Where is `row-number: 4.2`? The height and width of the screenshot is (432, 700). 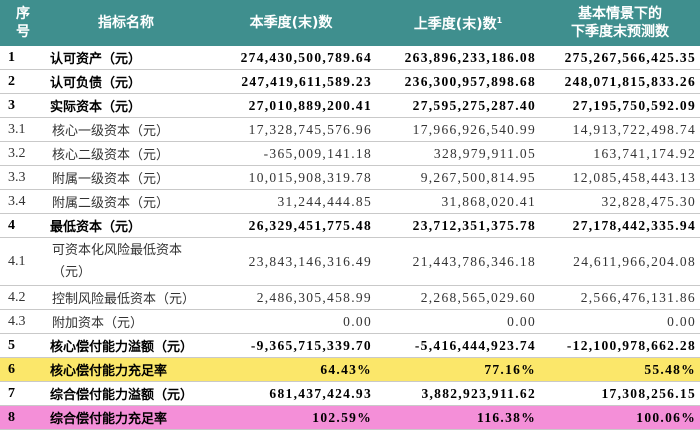 row-number: 4.2 is located at coordinates (23, 297).